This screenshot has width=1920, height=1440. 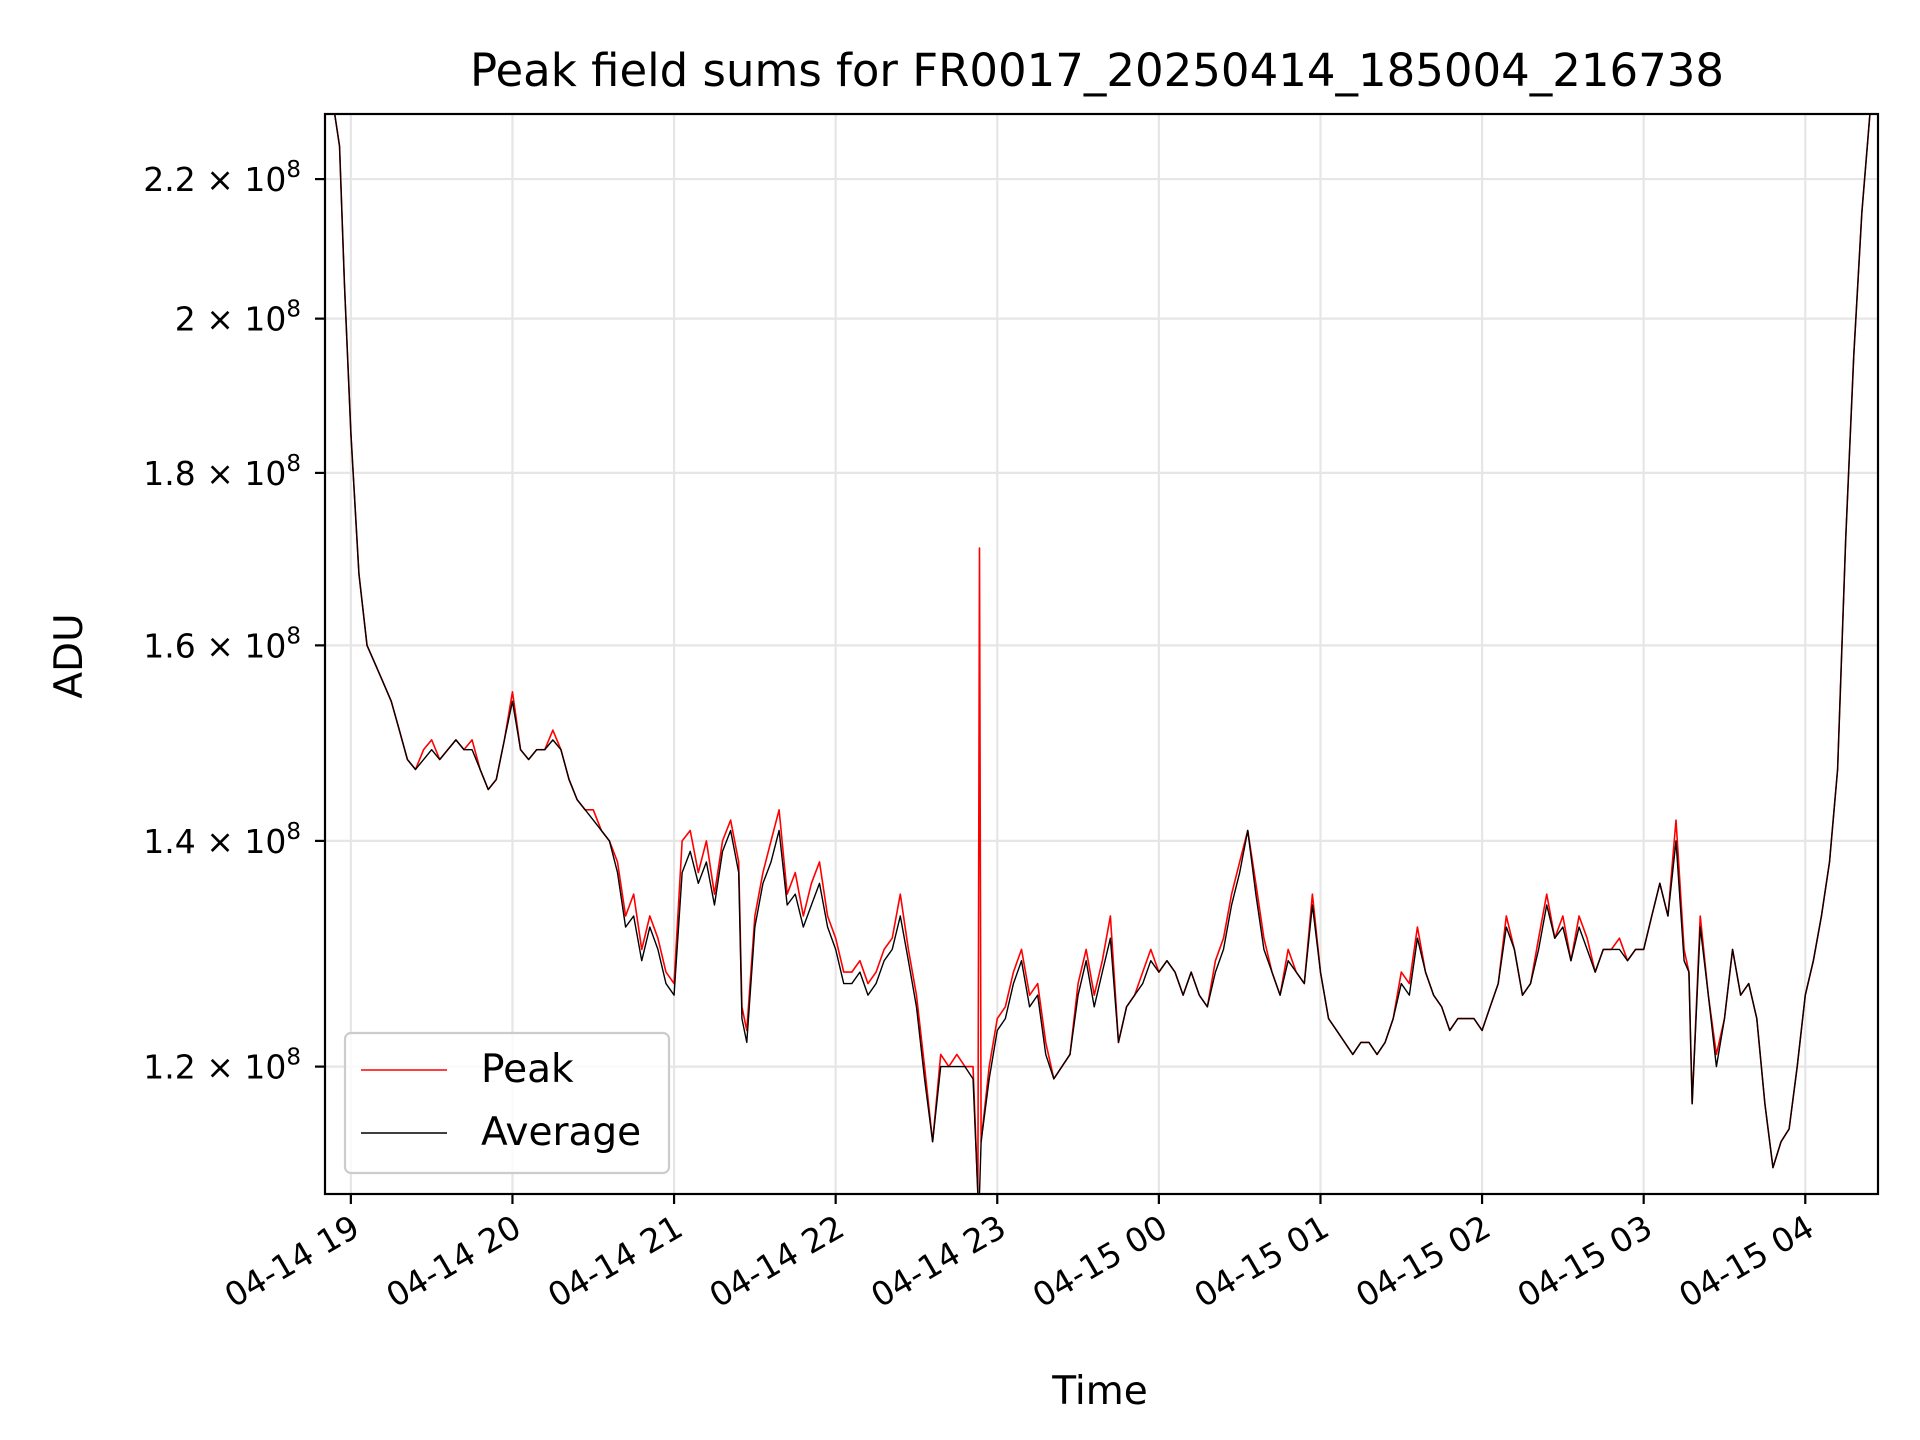 What do you see at coordinates (169, 1067) in the screenshot?
I see `y-tick-mantissa: 1.2` at bounding box center [169, 1067].